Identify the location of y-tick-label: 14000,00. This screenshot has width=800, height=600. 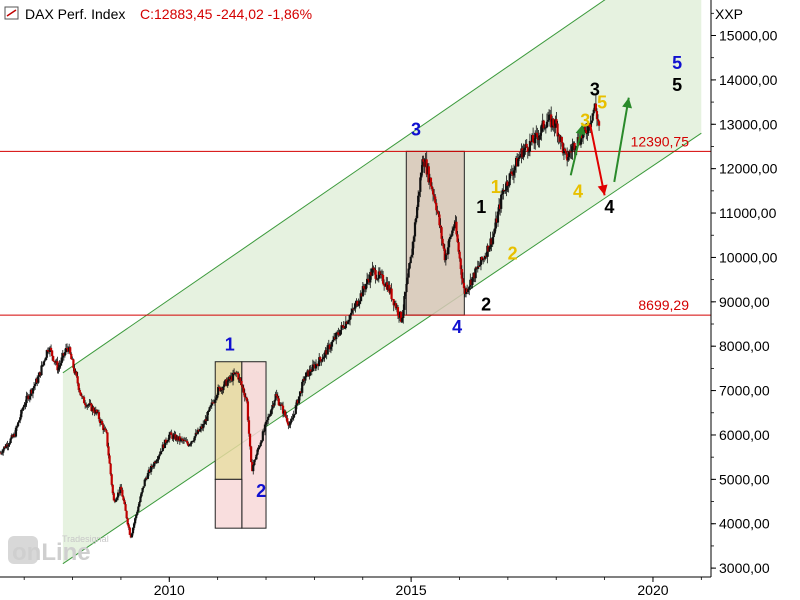
(748, 80).